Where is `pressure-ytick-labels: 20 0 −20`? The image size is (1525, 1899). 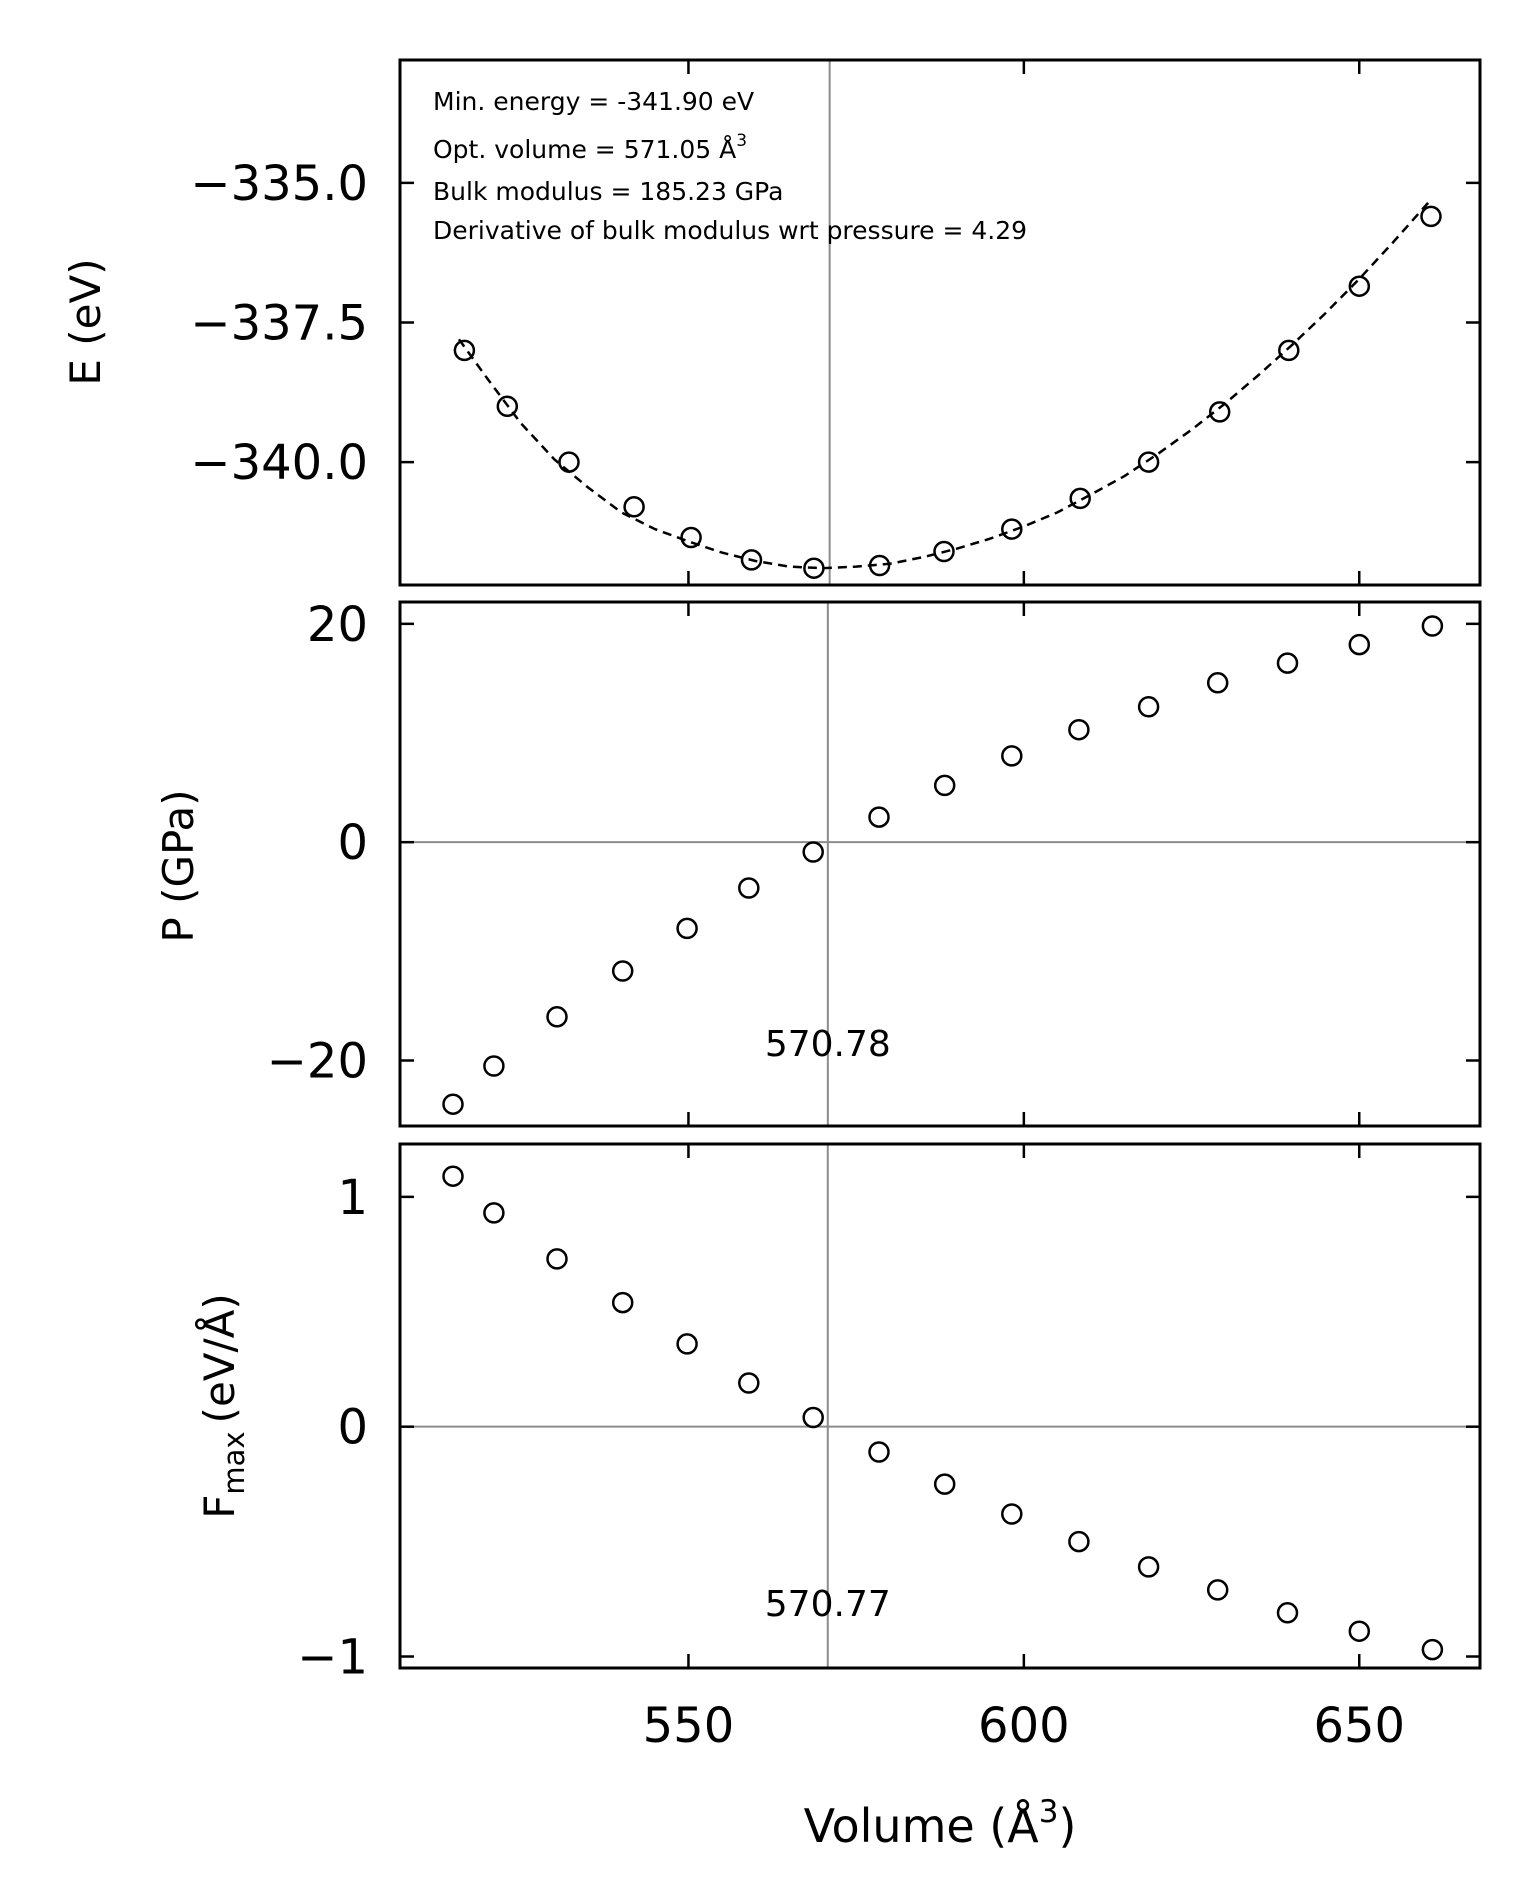
pressure-ytick-labels: 20 0 −20 is located at coordinates (317, 843).